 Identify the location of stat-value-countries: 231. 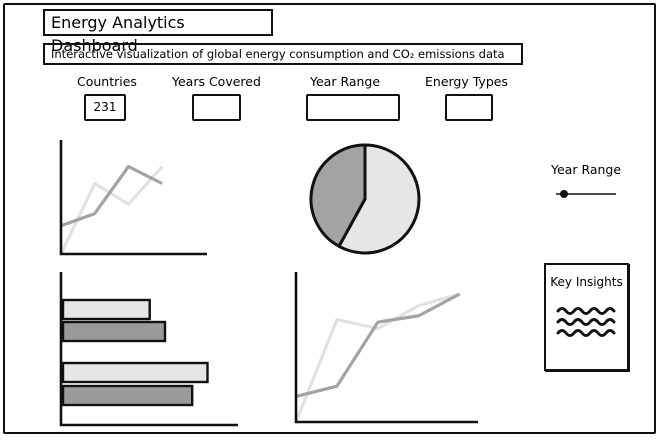
(105, 107).